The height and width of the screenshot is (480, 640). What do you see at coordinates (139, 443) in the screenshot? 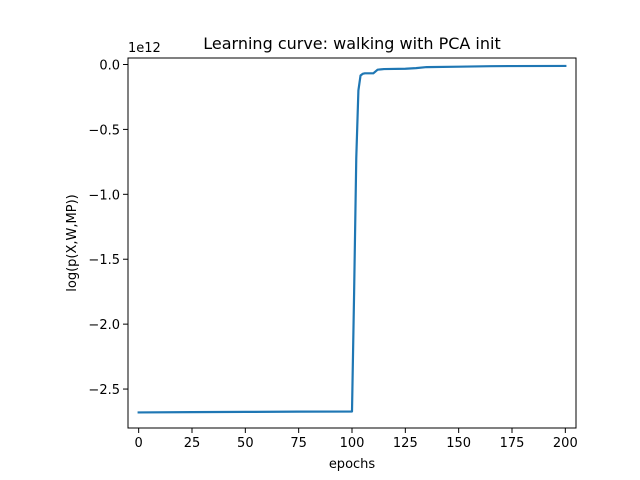
I see `x-tick-label: 0` at bounding box center [139, 443].